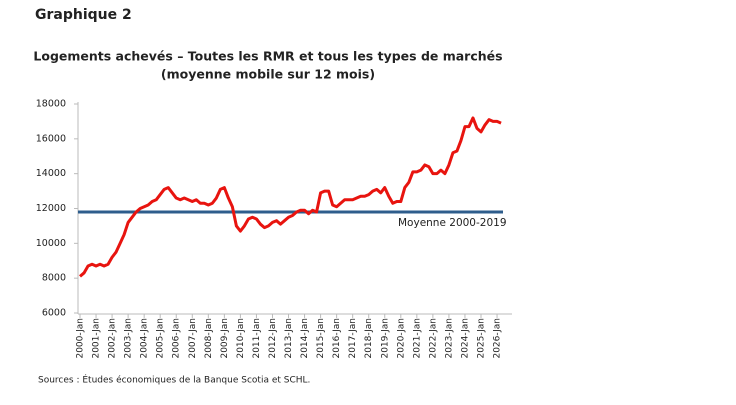 This screenshot has width=736, height=405. I want to click on x-tick-label: 2020-Jan, so click(401, 338).